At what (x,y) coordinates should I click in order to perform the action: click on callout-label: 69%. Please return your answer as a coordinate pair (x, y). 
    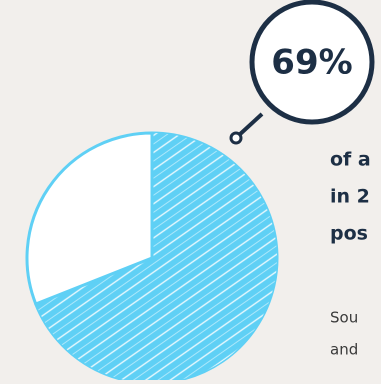
    Looking at the image, I should click on (311, 63).